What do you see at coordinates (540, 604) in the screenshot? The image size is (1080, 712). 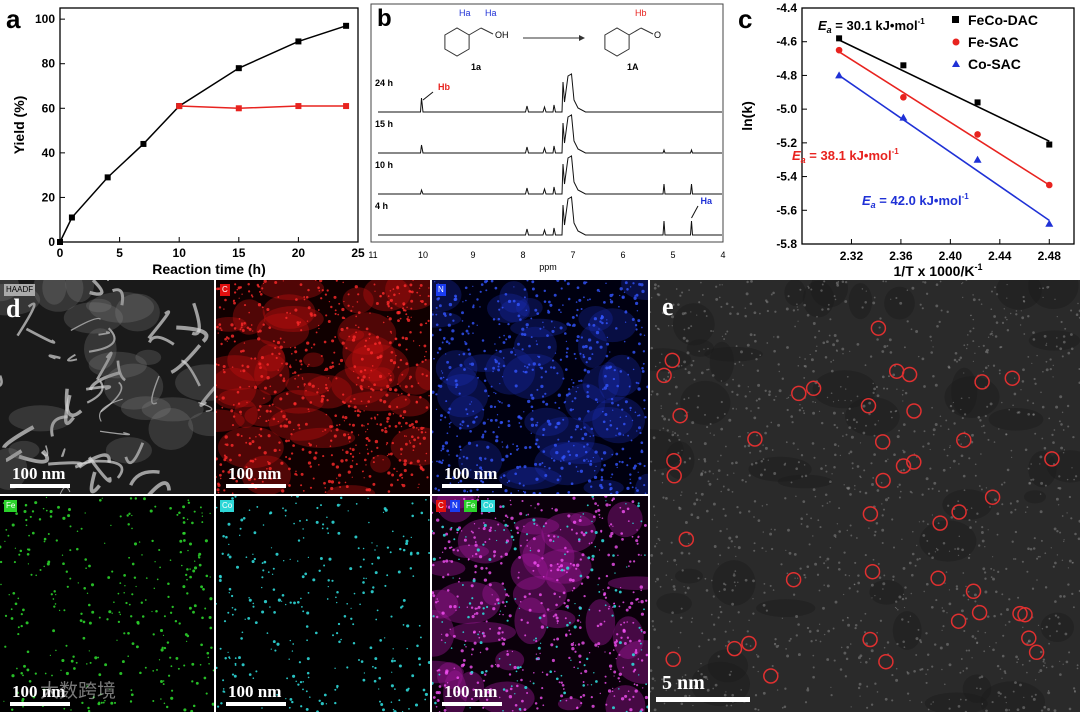 I see `eds-overlay-map: C N Fe Co 100 nm` at bounding box center [540, 604].